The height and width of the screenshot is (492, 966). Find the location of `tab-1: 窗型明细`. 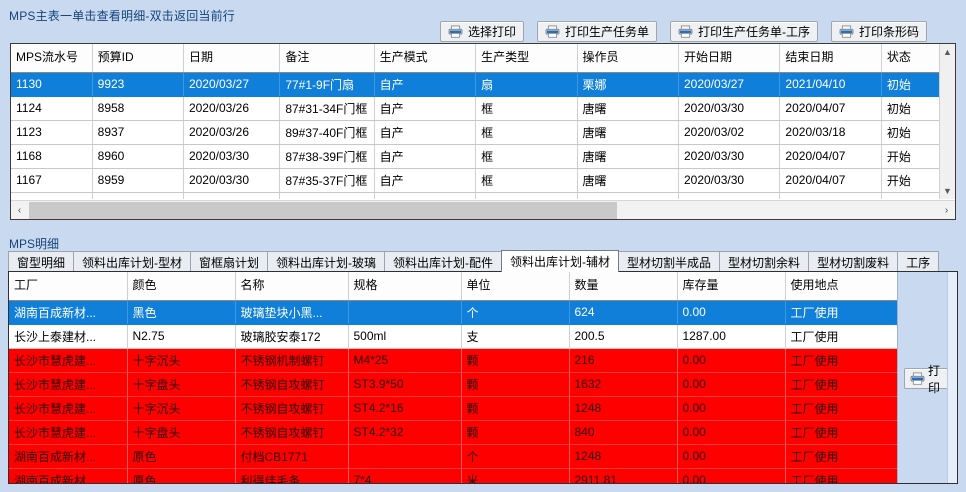

tab-1: 窗型明细 is located at coordinates (41, 261).